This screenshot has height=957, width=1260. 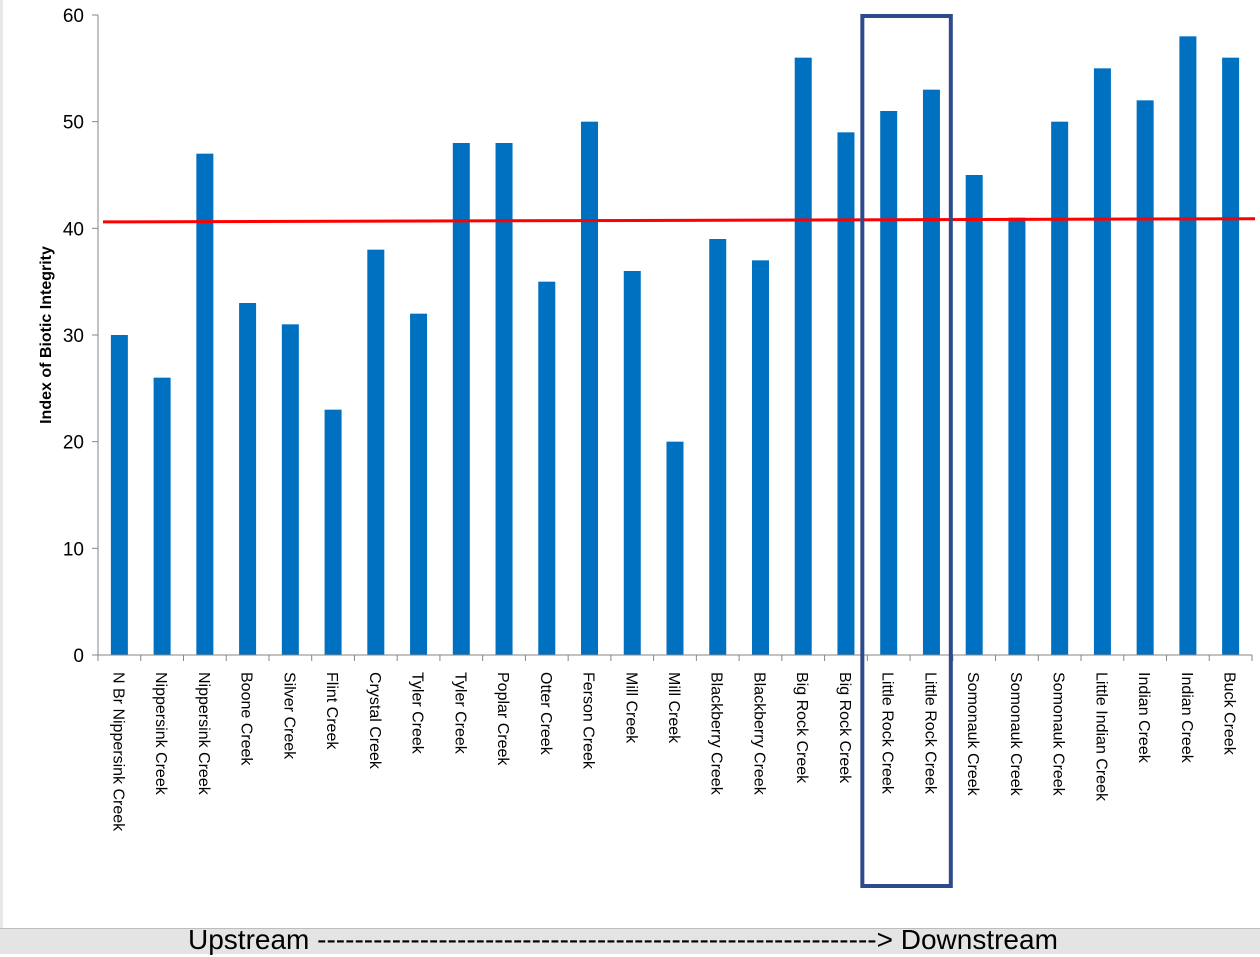 I want to click on x-category-label: Silver Creek, so click(x=288, y=716).